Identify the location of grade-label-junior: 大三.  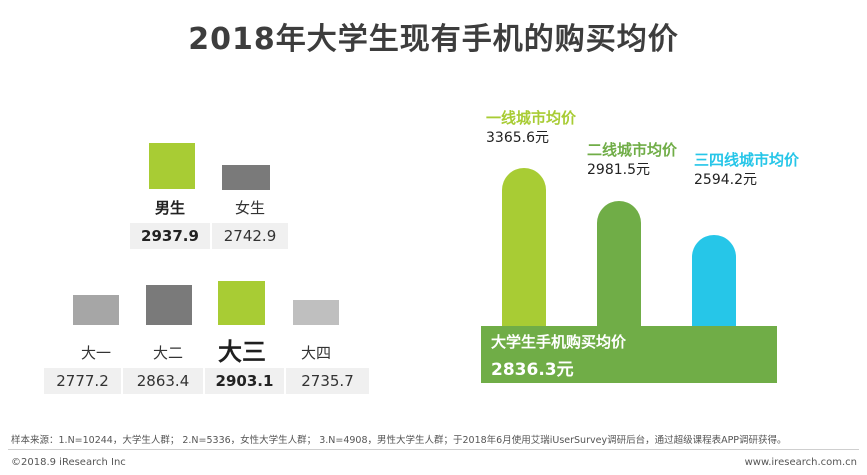
(242, 352).